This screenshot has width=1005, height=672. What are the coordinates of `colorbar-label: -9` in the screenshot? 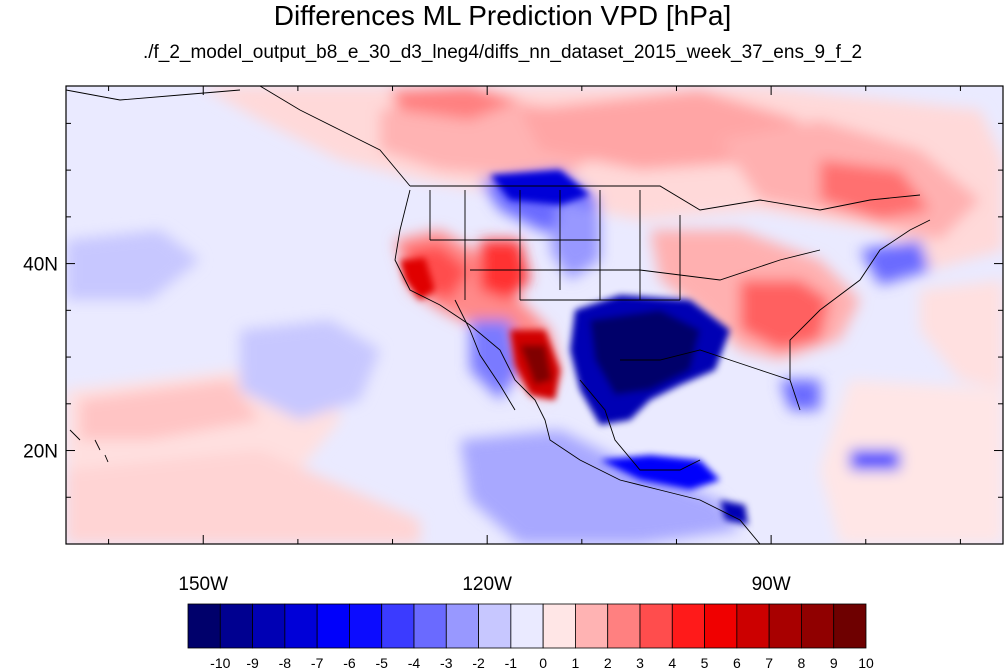 It's located at (252, 663).